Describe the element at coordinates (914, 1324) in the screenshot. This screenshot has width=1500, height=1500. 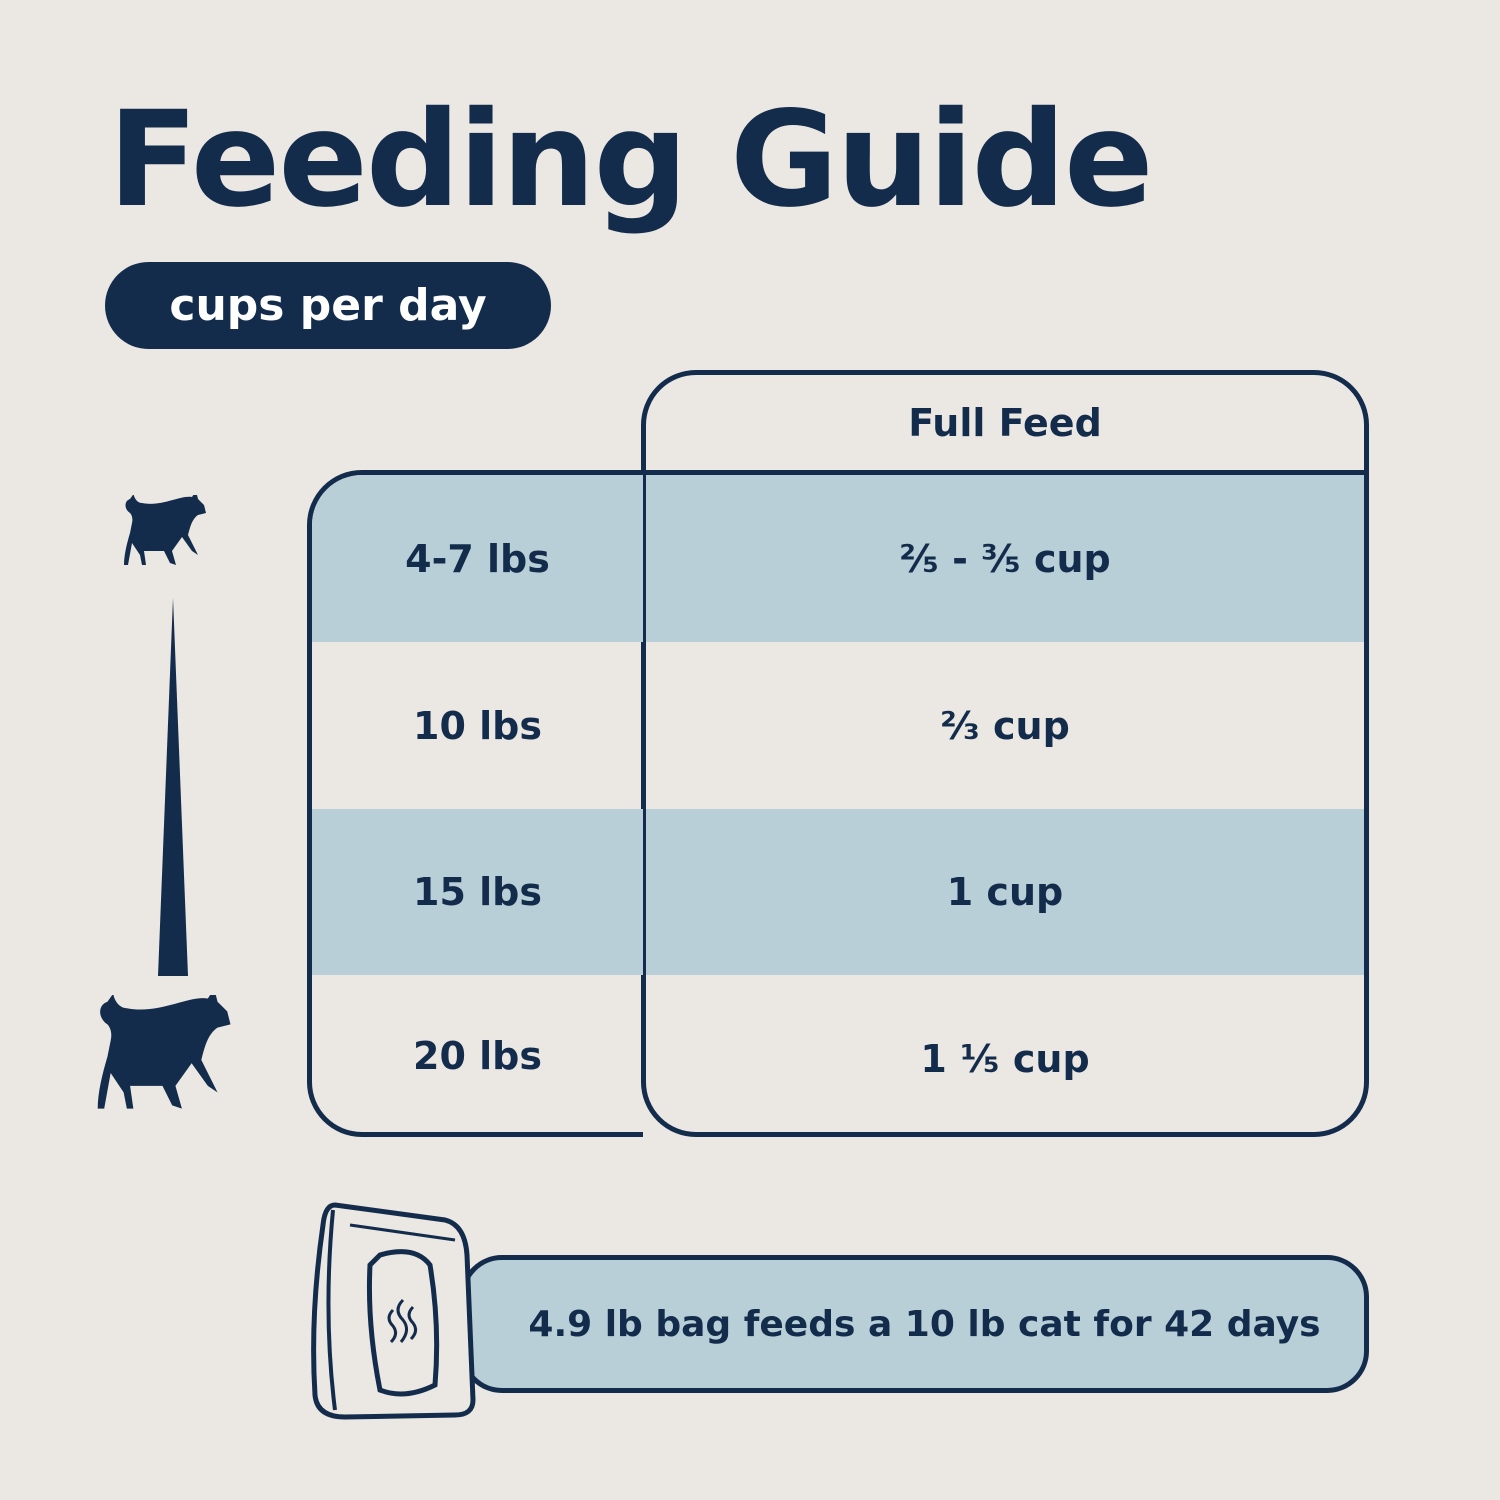
I see `bag-info-banner: 4.9 lb bag feeds a 10 lb cat for 42 days` at that location.